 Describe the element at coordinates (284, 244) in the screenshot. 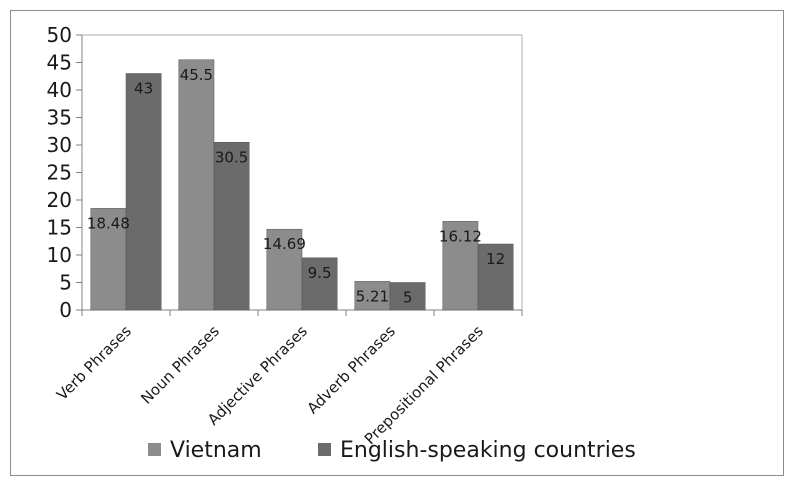

I see `data-label: 14.69` at that location.